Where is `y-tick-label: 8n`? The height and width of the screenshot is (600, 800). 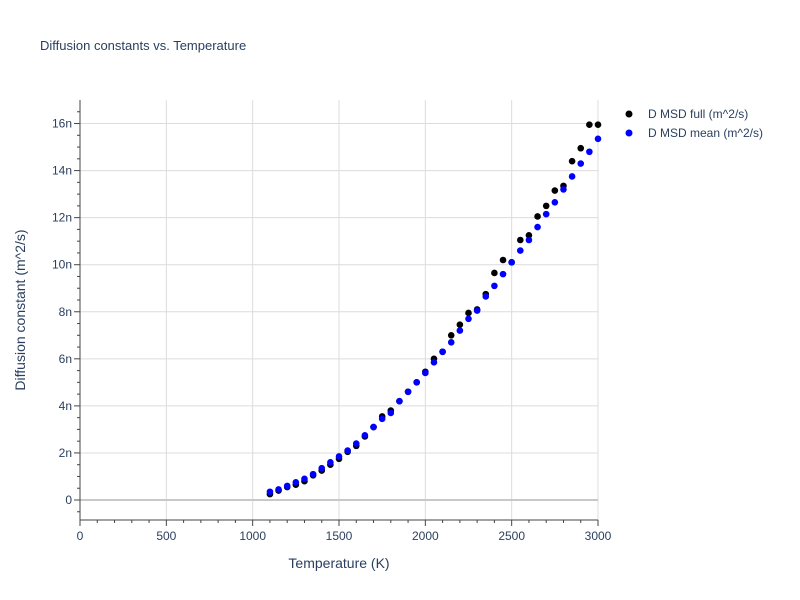 y-tick-label: 8n is located at coordinates (65, 312).